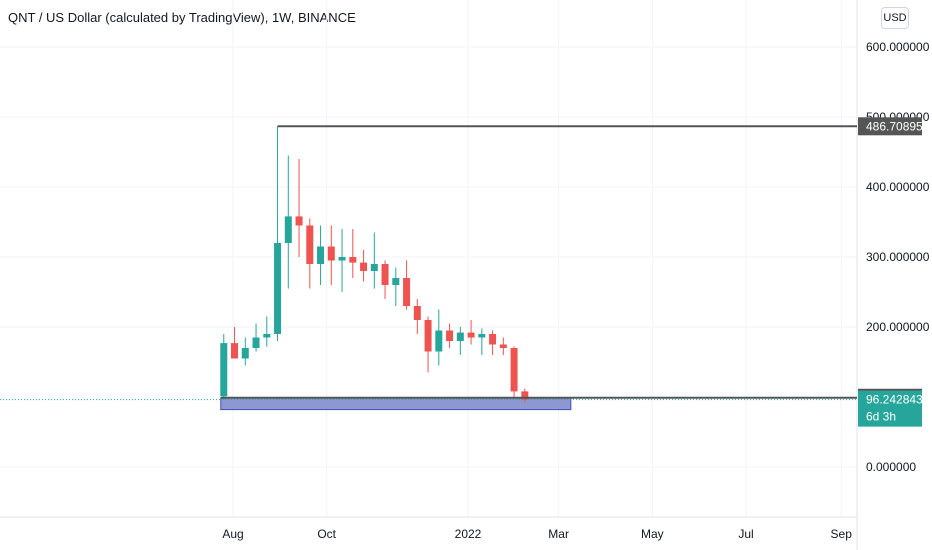 Image resolution: width=932 pixels, height=550 pixels. Describe the element at coordinates (891, 467) in the screenshot. I see `price-tick-label: 0.000000` at that location.